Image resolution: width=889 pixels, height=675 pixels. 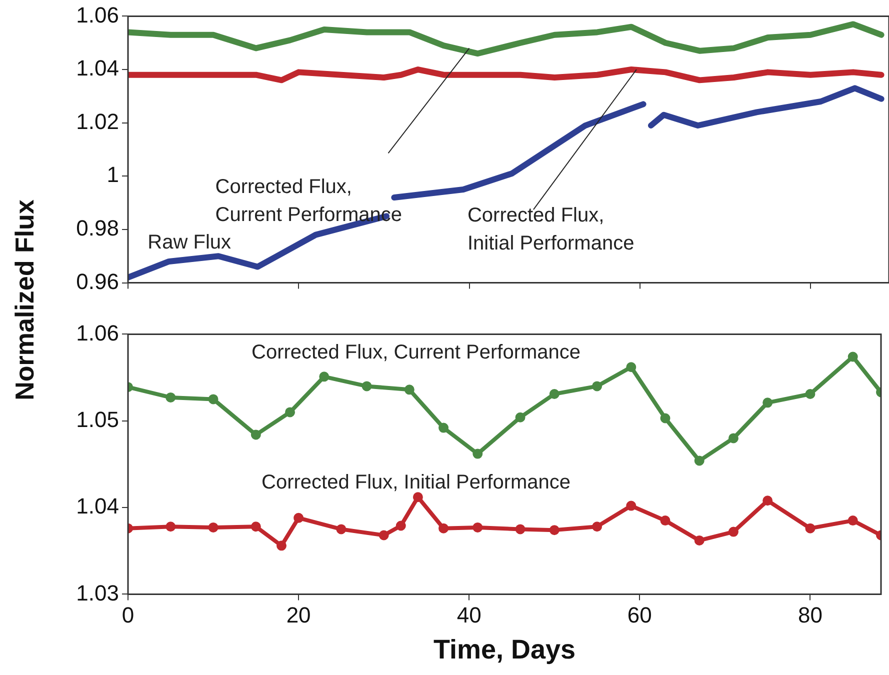 What do you see at coordinates (128, 615) in the screenshot?
I see `x-tick-label: 0` at bounding box center [128, 615].